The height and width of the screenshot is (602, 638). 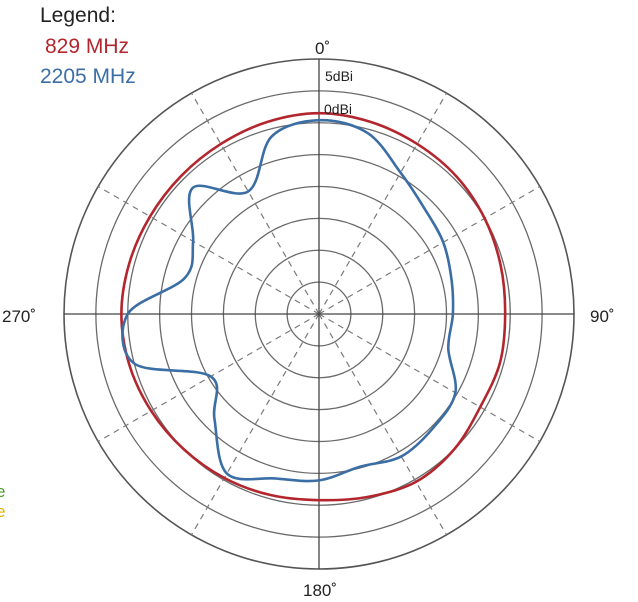 What do you see at coordinates (88, 76) in the screenshot?
I see `legend-item-2205mhz: 2205 MHz` at bounding box center [88, 76].